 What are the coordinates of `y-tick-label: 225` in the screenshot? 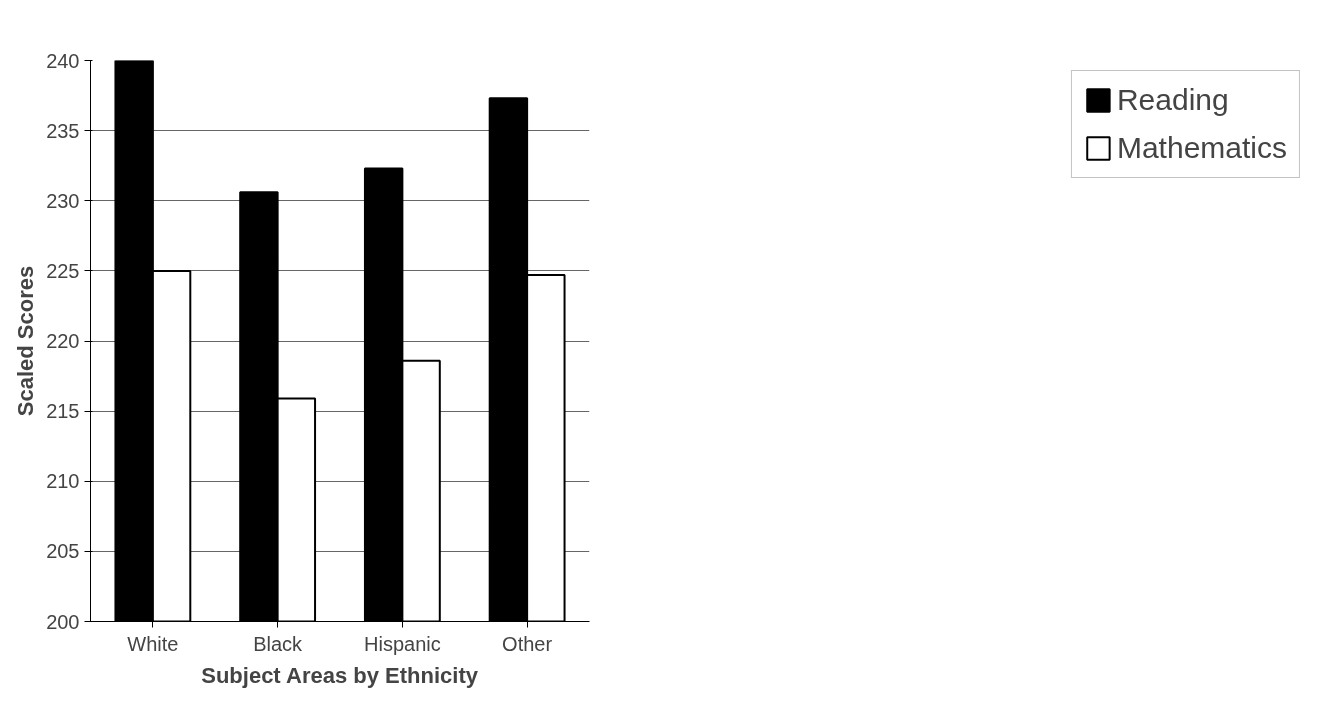 It's located at (63, 270).